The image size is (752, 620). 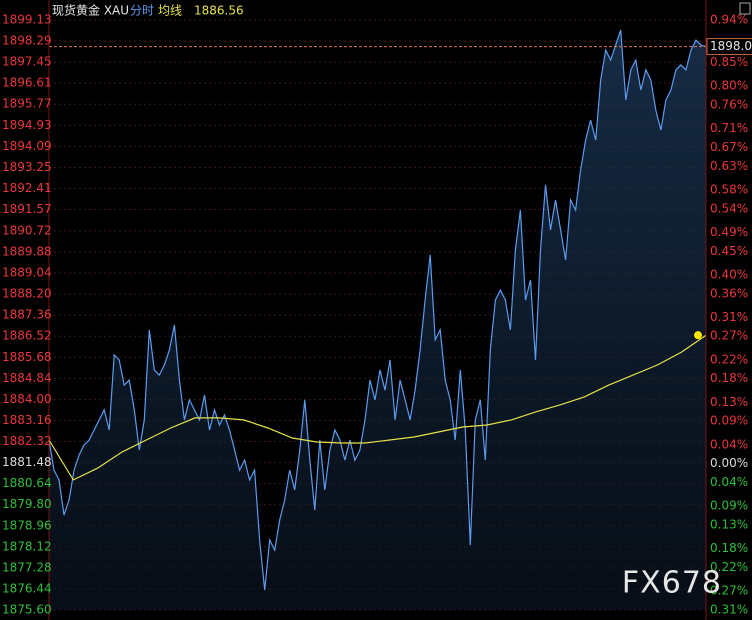 What do you see at coordinates (142, 11) in the screenshot?
I see `legend-price: 分时` at bounding box center [142, 11].